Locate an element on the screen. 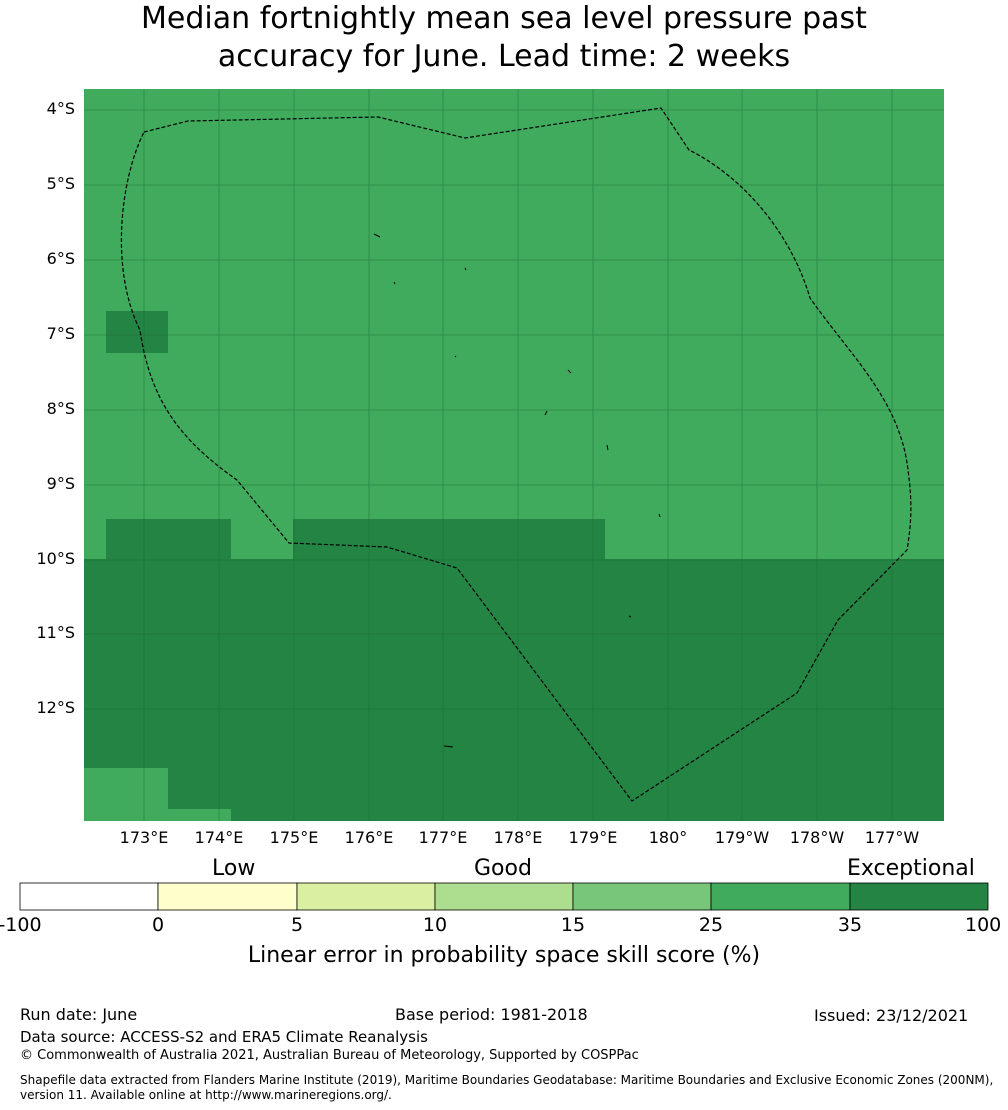  colorbar-tick: 25 is located at coordinates (711, 925).